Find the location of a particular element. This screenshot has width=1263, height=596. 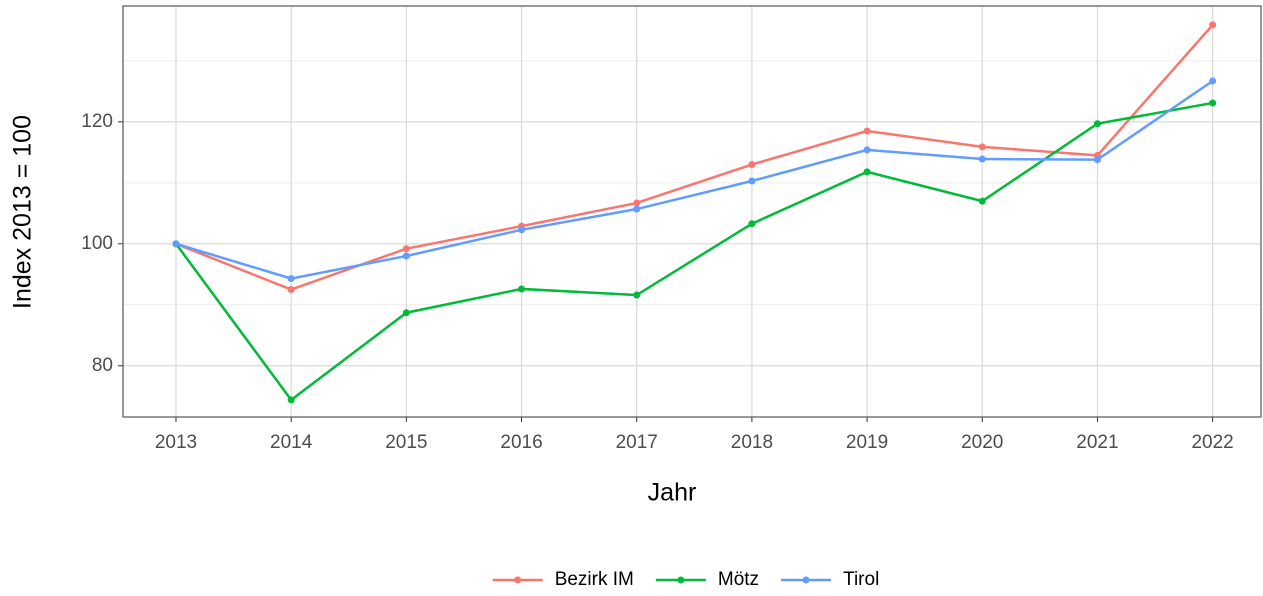

x-tick-label: 2013 is located at coordinates (176, 442).